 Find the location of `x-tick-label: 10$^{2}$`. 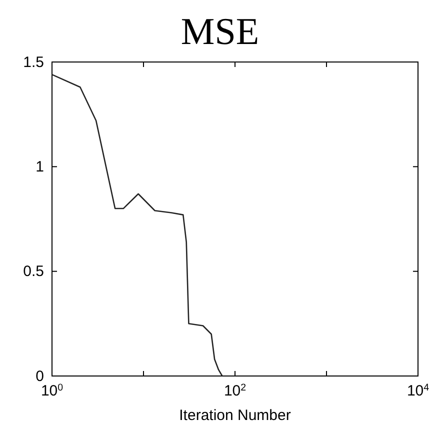

x-tick-label: 10$^{2}$ is located at coordinates (235, 391).